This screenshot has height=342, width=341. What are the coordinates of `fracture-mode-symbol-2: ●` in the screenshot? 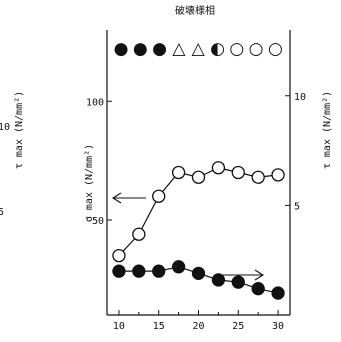 It's located at (159, 49).